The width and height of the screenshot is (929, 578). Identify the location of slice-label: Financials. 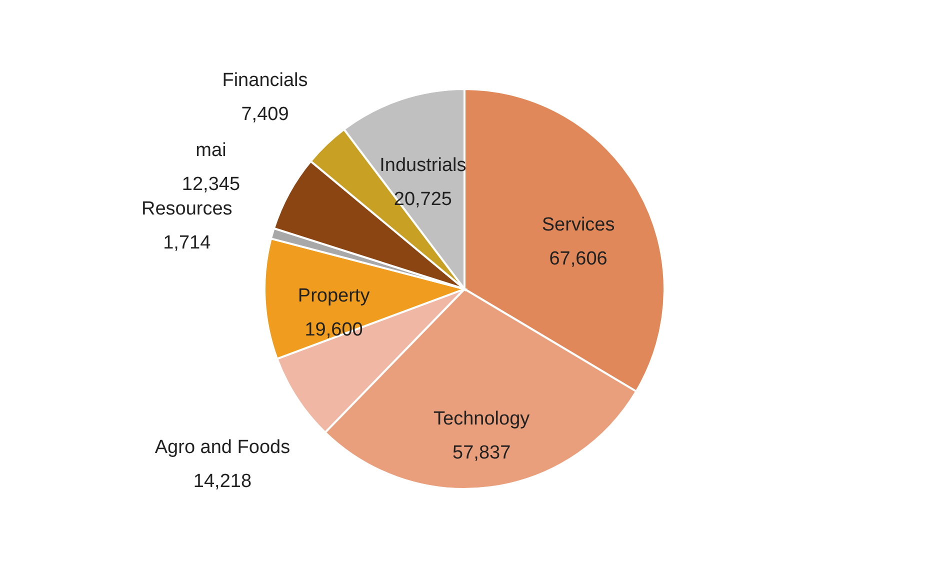
(265, 80).